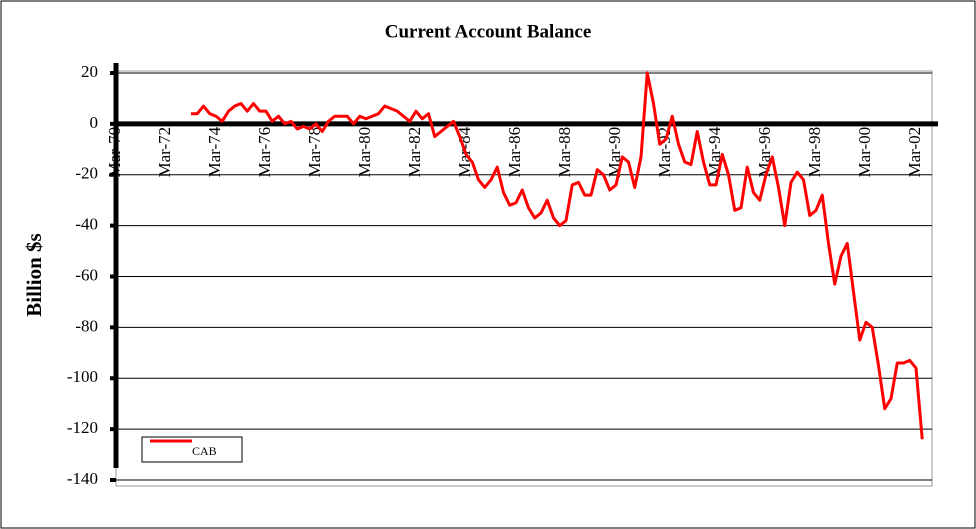  Describe the element at coordinates (94, 122) in the screenshot. I see `y-tick-label: 0` at that location.